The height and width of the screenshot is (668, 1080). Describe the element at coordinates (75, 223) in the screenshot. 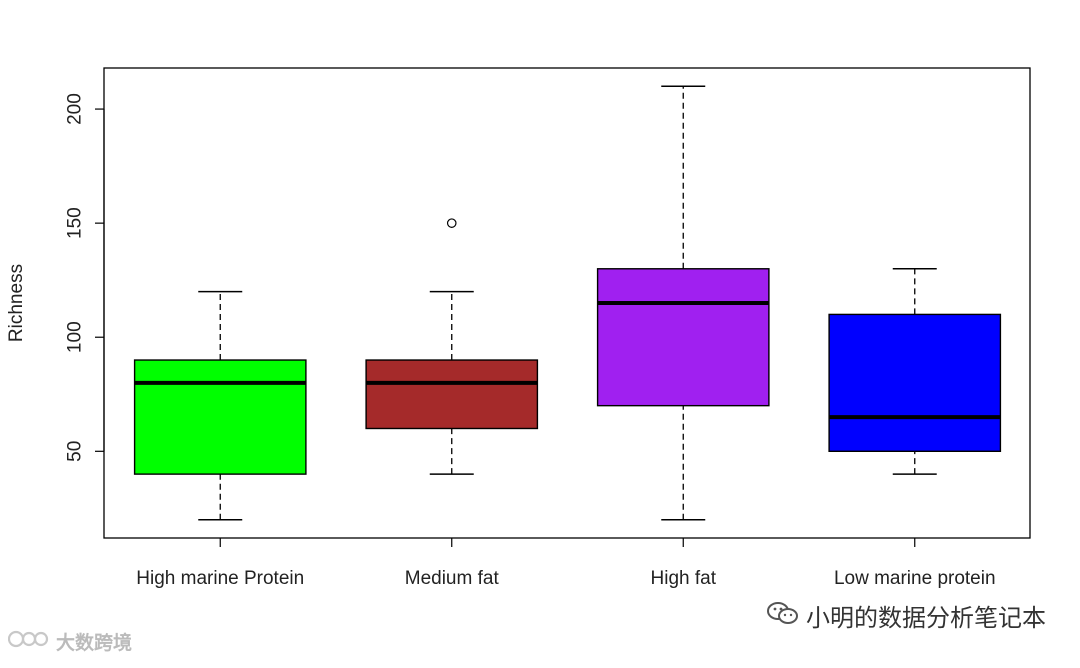

I see `y-tick-label: 150` at that location.